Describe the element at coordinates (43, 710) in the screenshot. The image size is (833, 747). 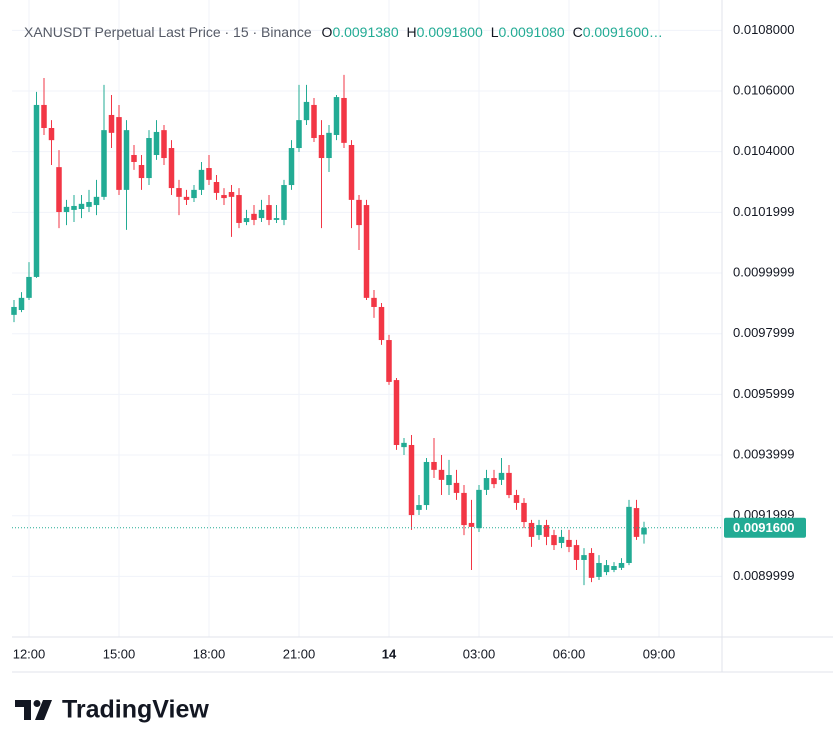
I see `logo-slash` at that location.